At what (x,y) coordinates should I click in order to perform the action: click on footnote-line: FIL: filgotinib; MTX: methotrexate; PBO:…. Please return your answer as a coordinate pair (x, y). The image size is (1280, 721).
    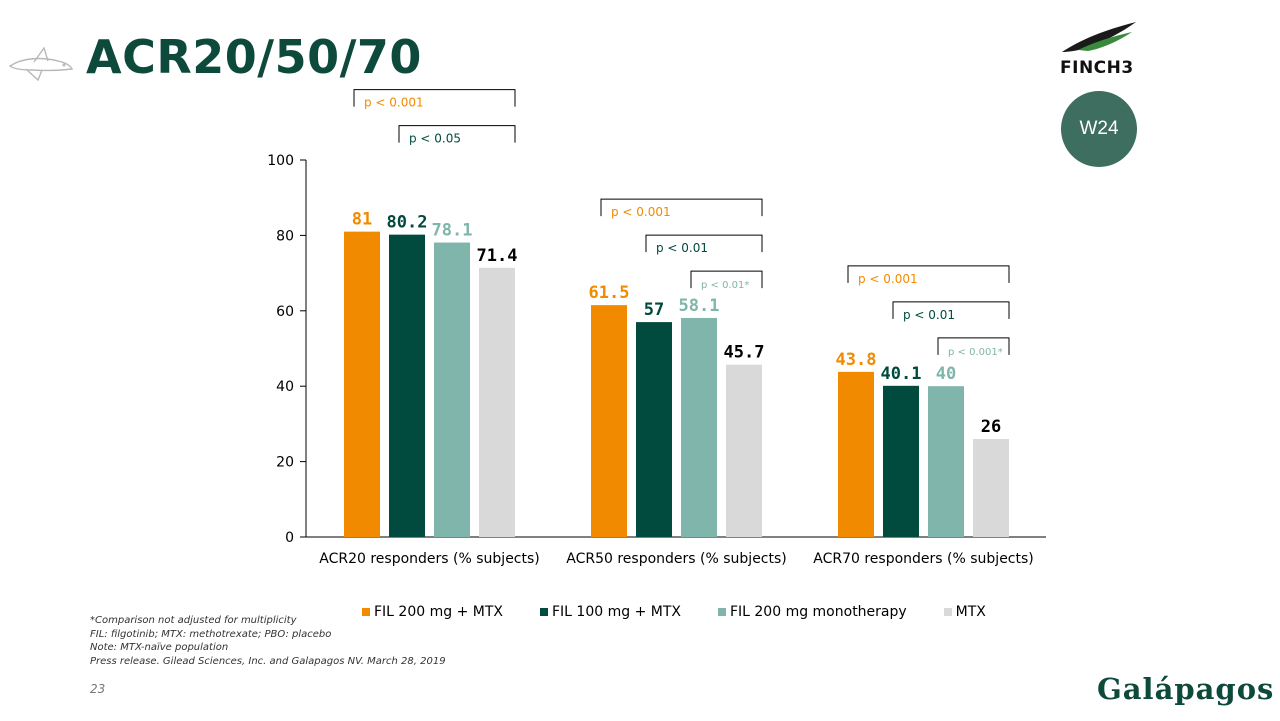
    Looking at the image, I should click on (211, 634).